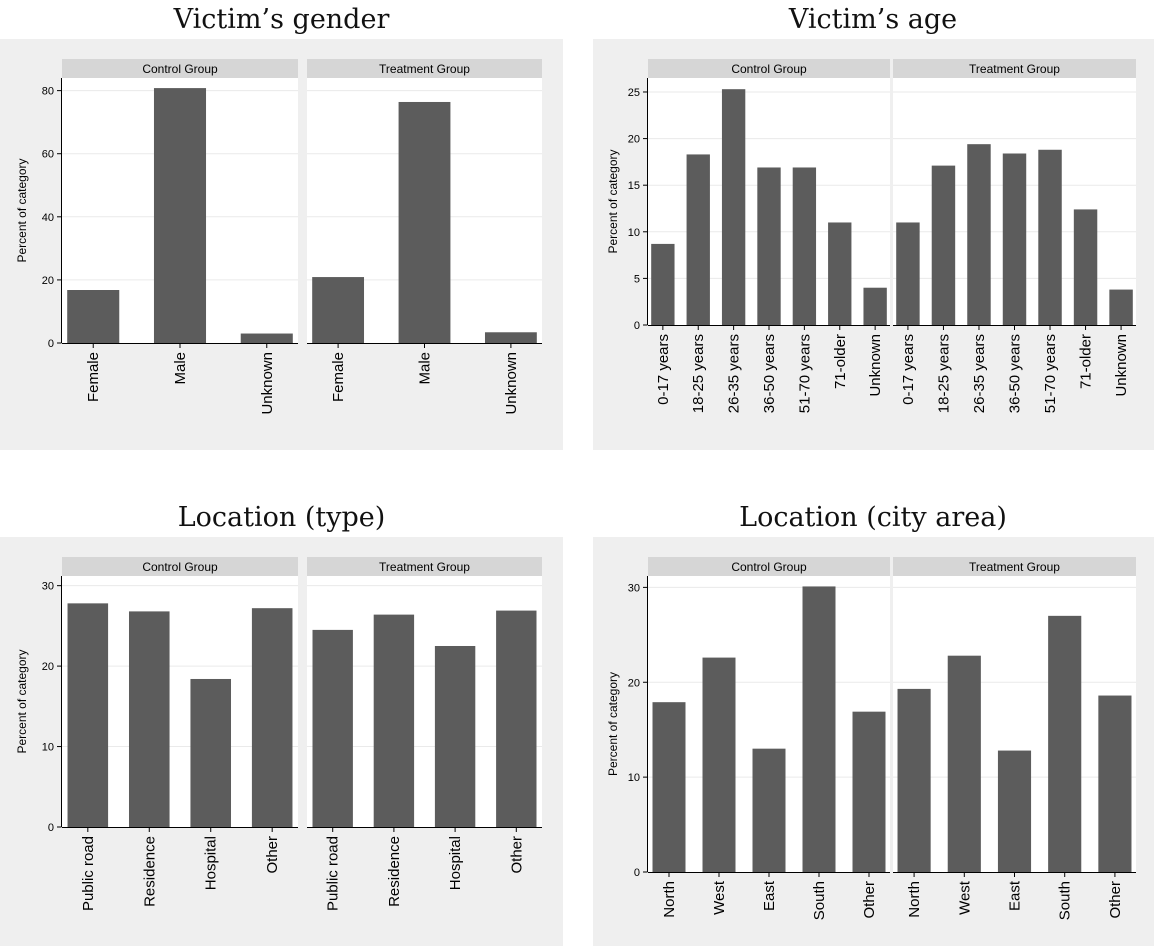  I want to click on x-tick-label: Female, so click(93, 377).